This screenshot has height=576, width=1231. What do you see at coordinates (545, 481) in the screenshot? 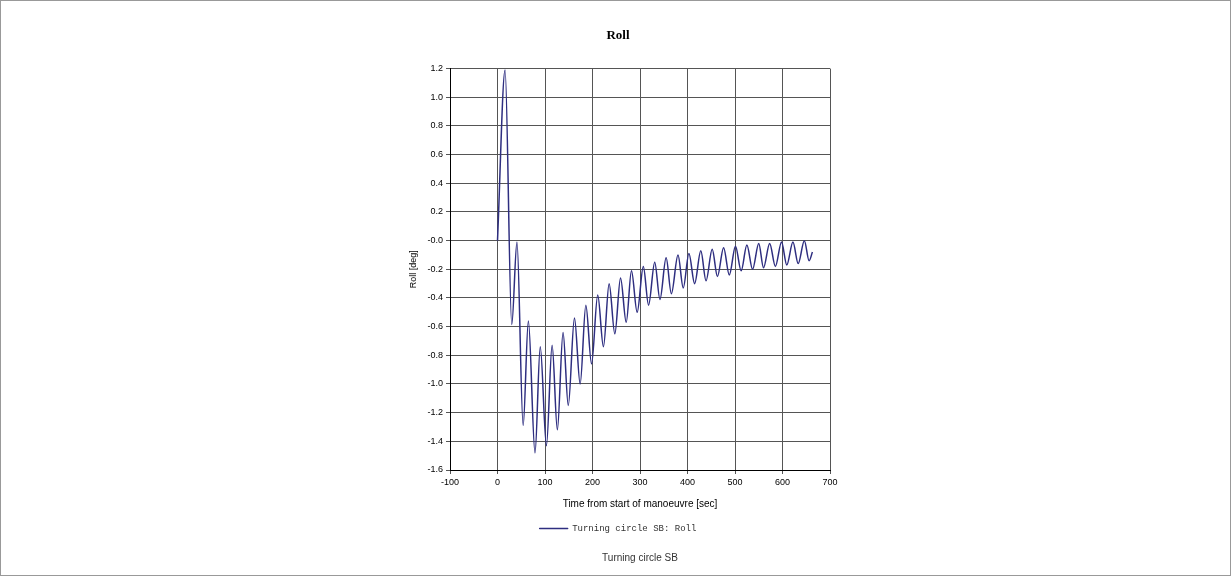
I see `x-tick-label: 100` at bounding box center [545, 481].